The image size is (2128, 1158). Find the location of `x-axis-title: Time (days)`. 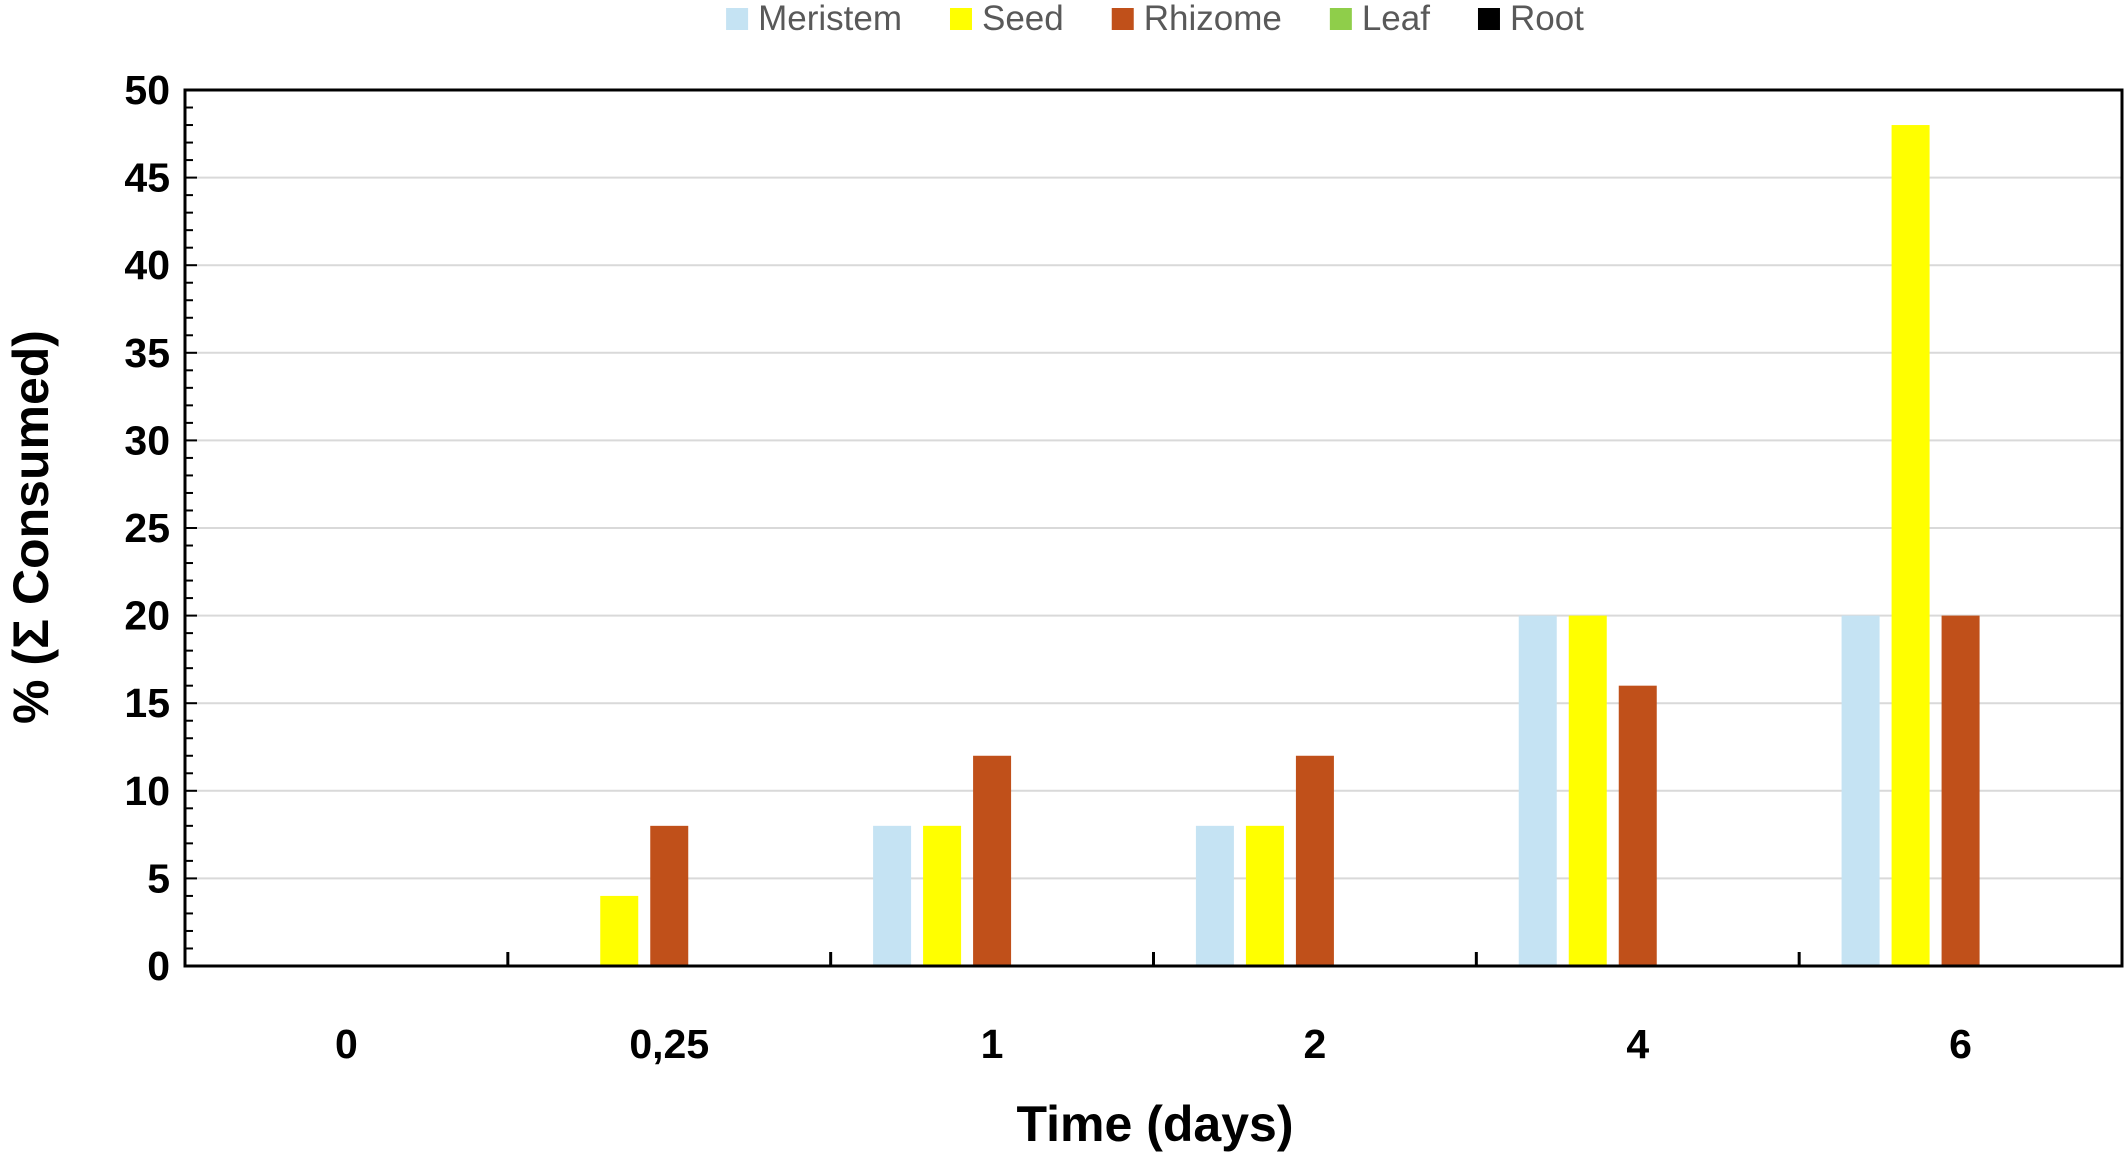

x-axis-title: Time (days) is located at coordinates (1155, 1124).